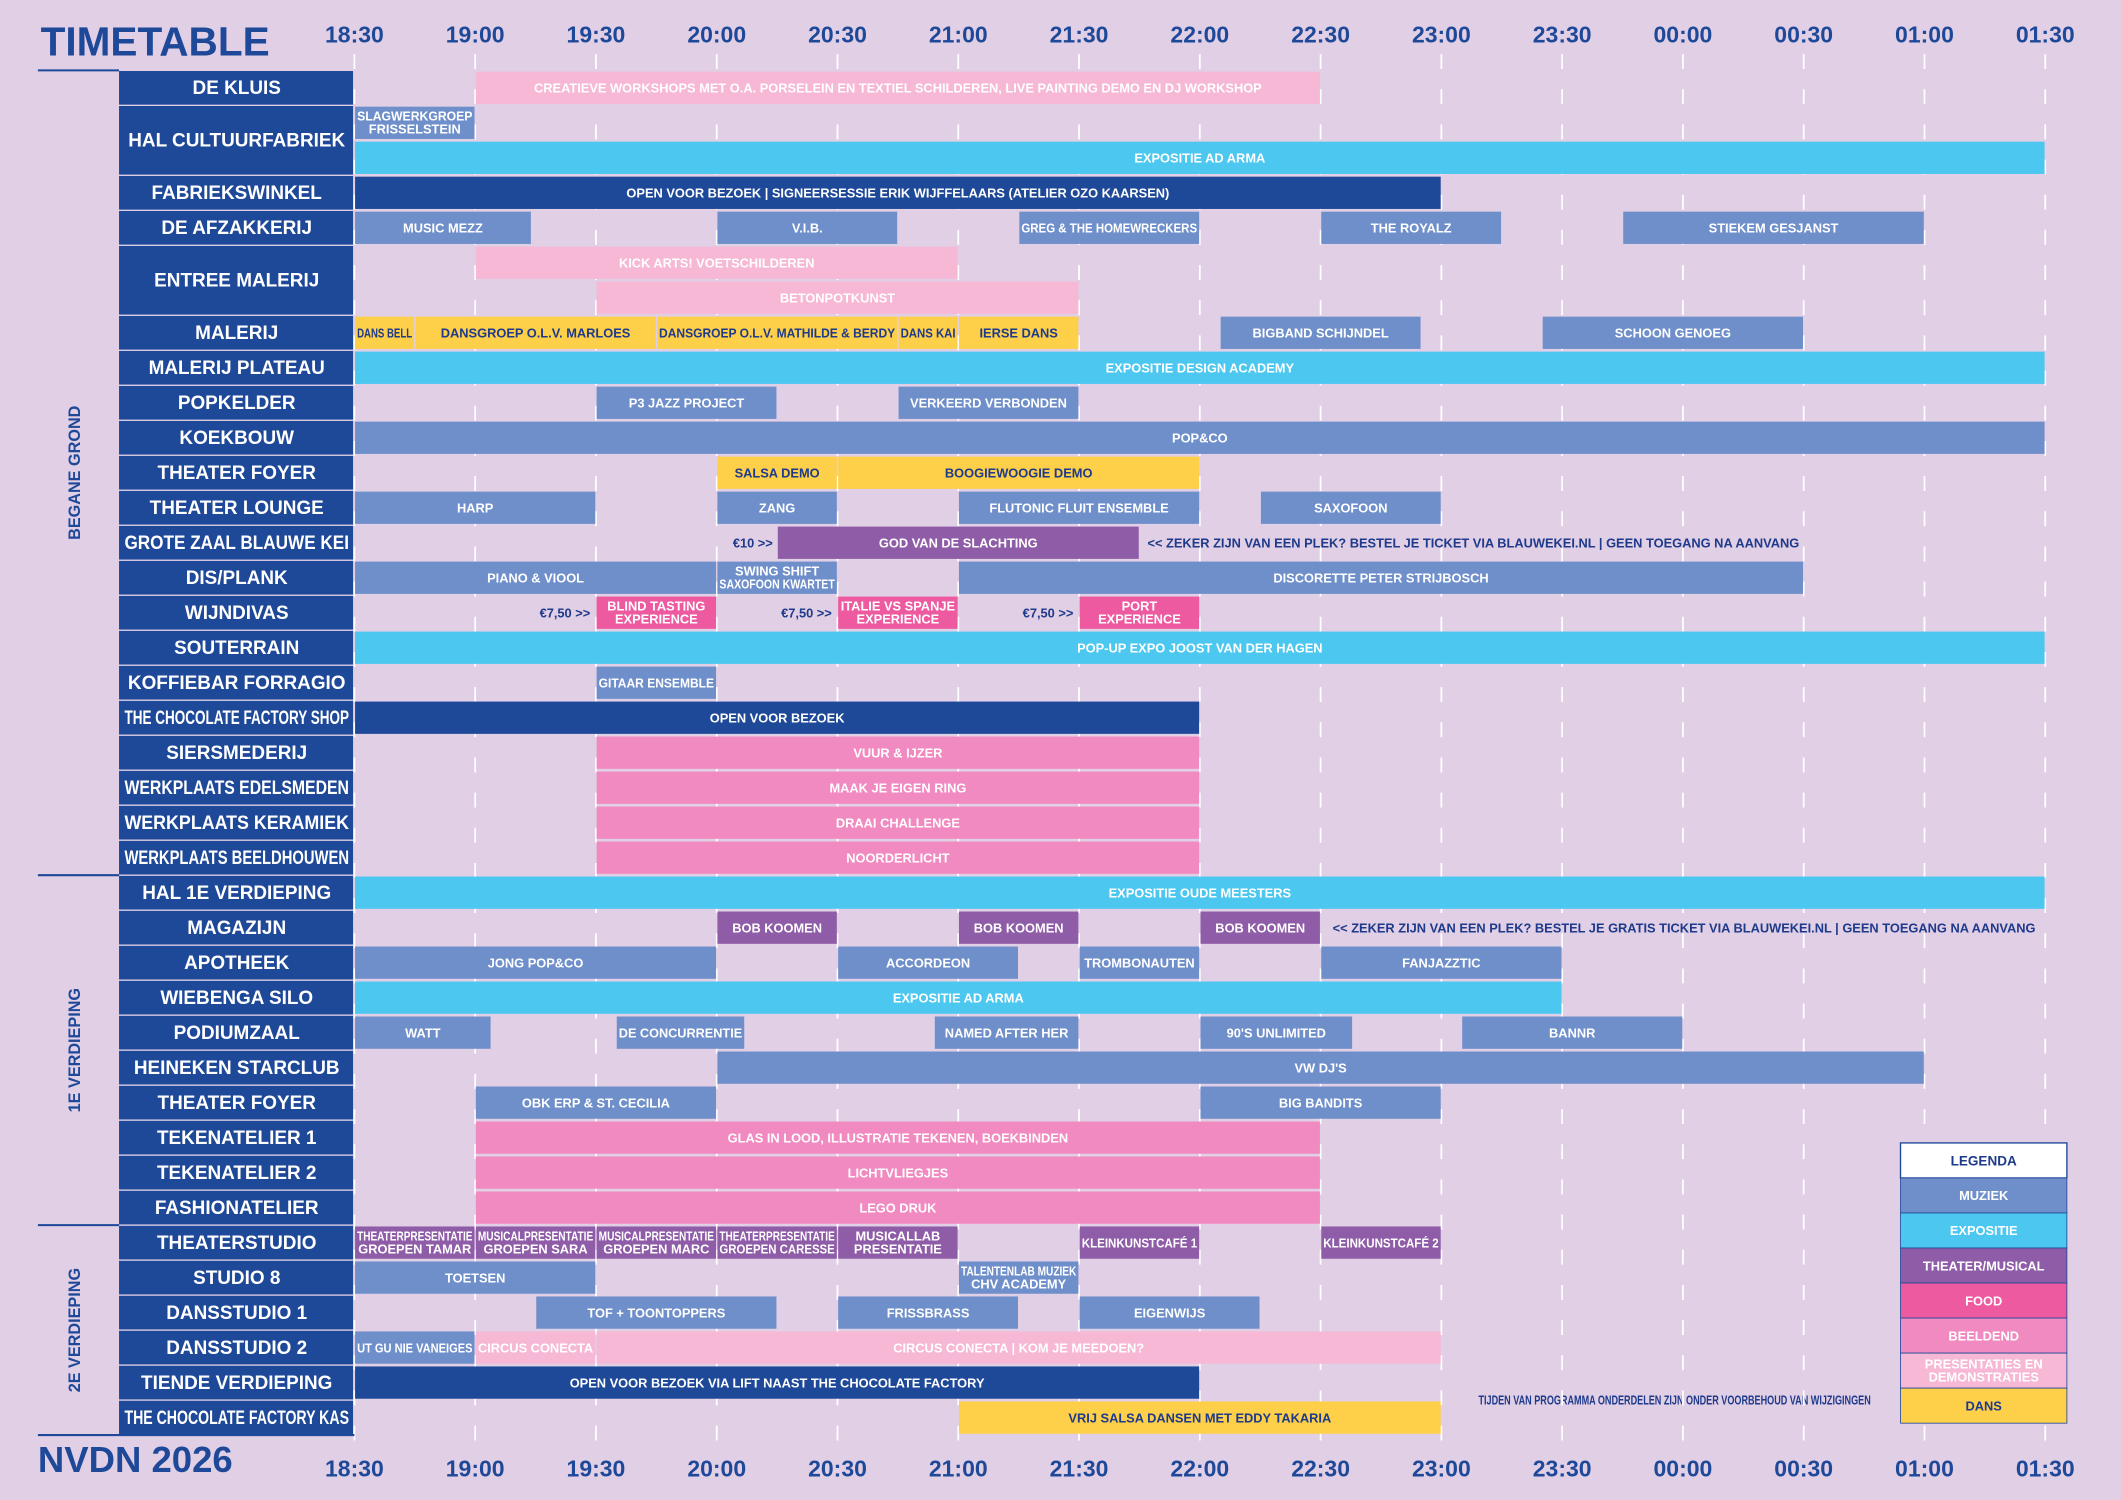  I want to click on room-name: PODIUMZAAL, so click(237, 1033).